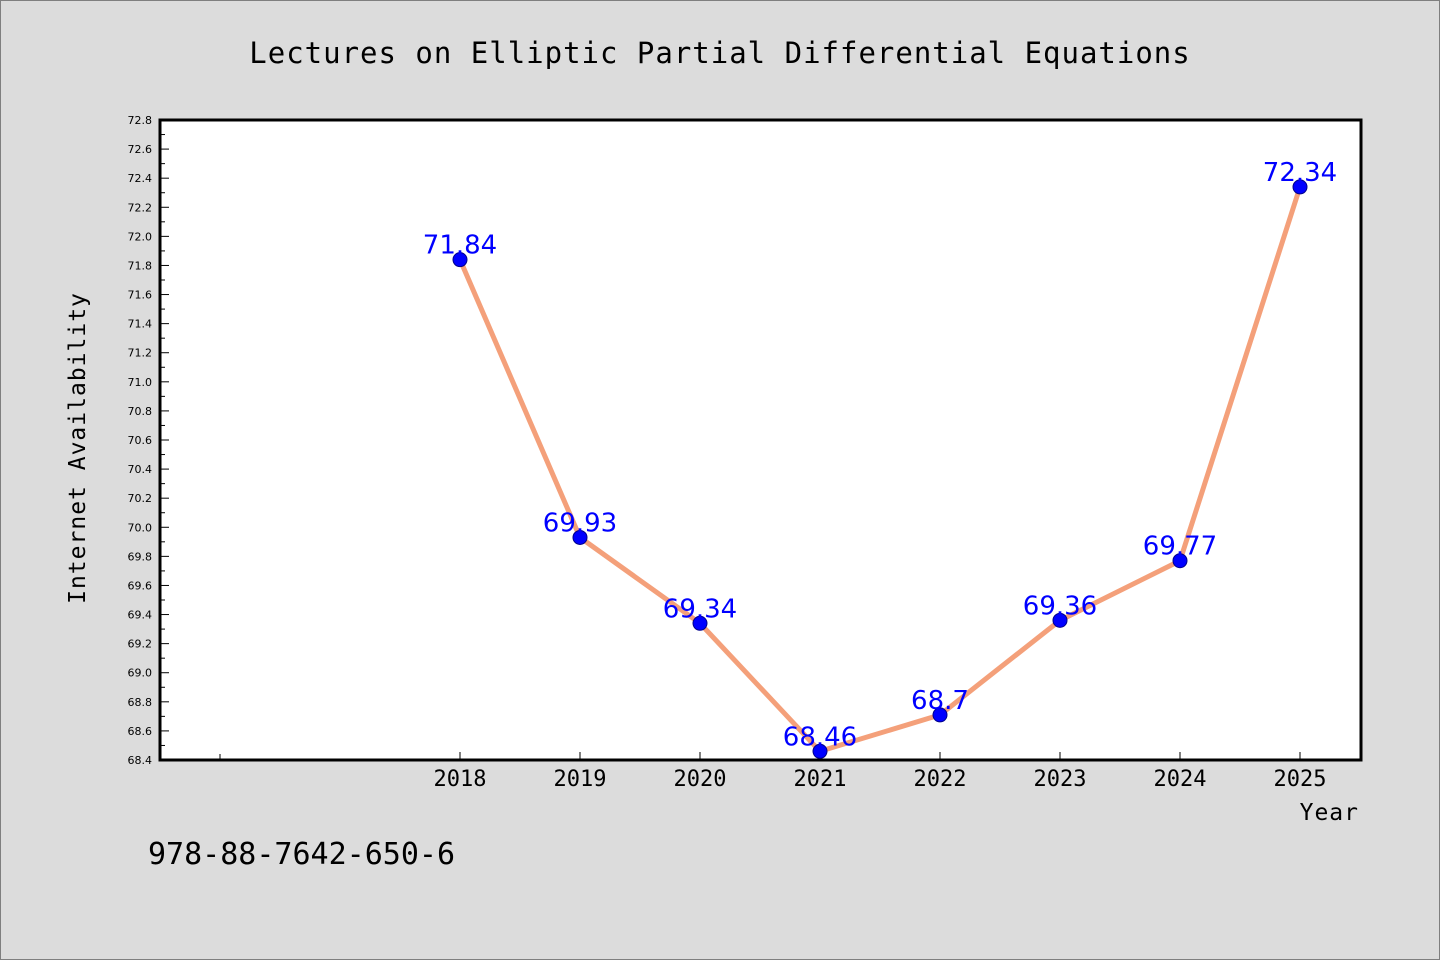 The width and height of the screenshot is (1440, 960). Describe the element at coordinates (820, 737) in the screenshot. I see `data-label: 68.46` at that location.